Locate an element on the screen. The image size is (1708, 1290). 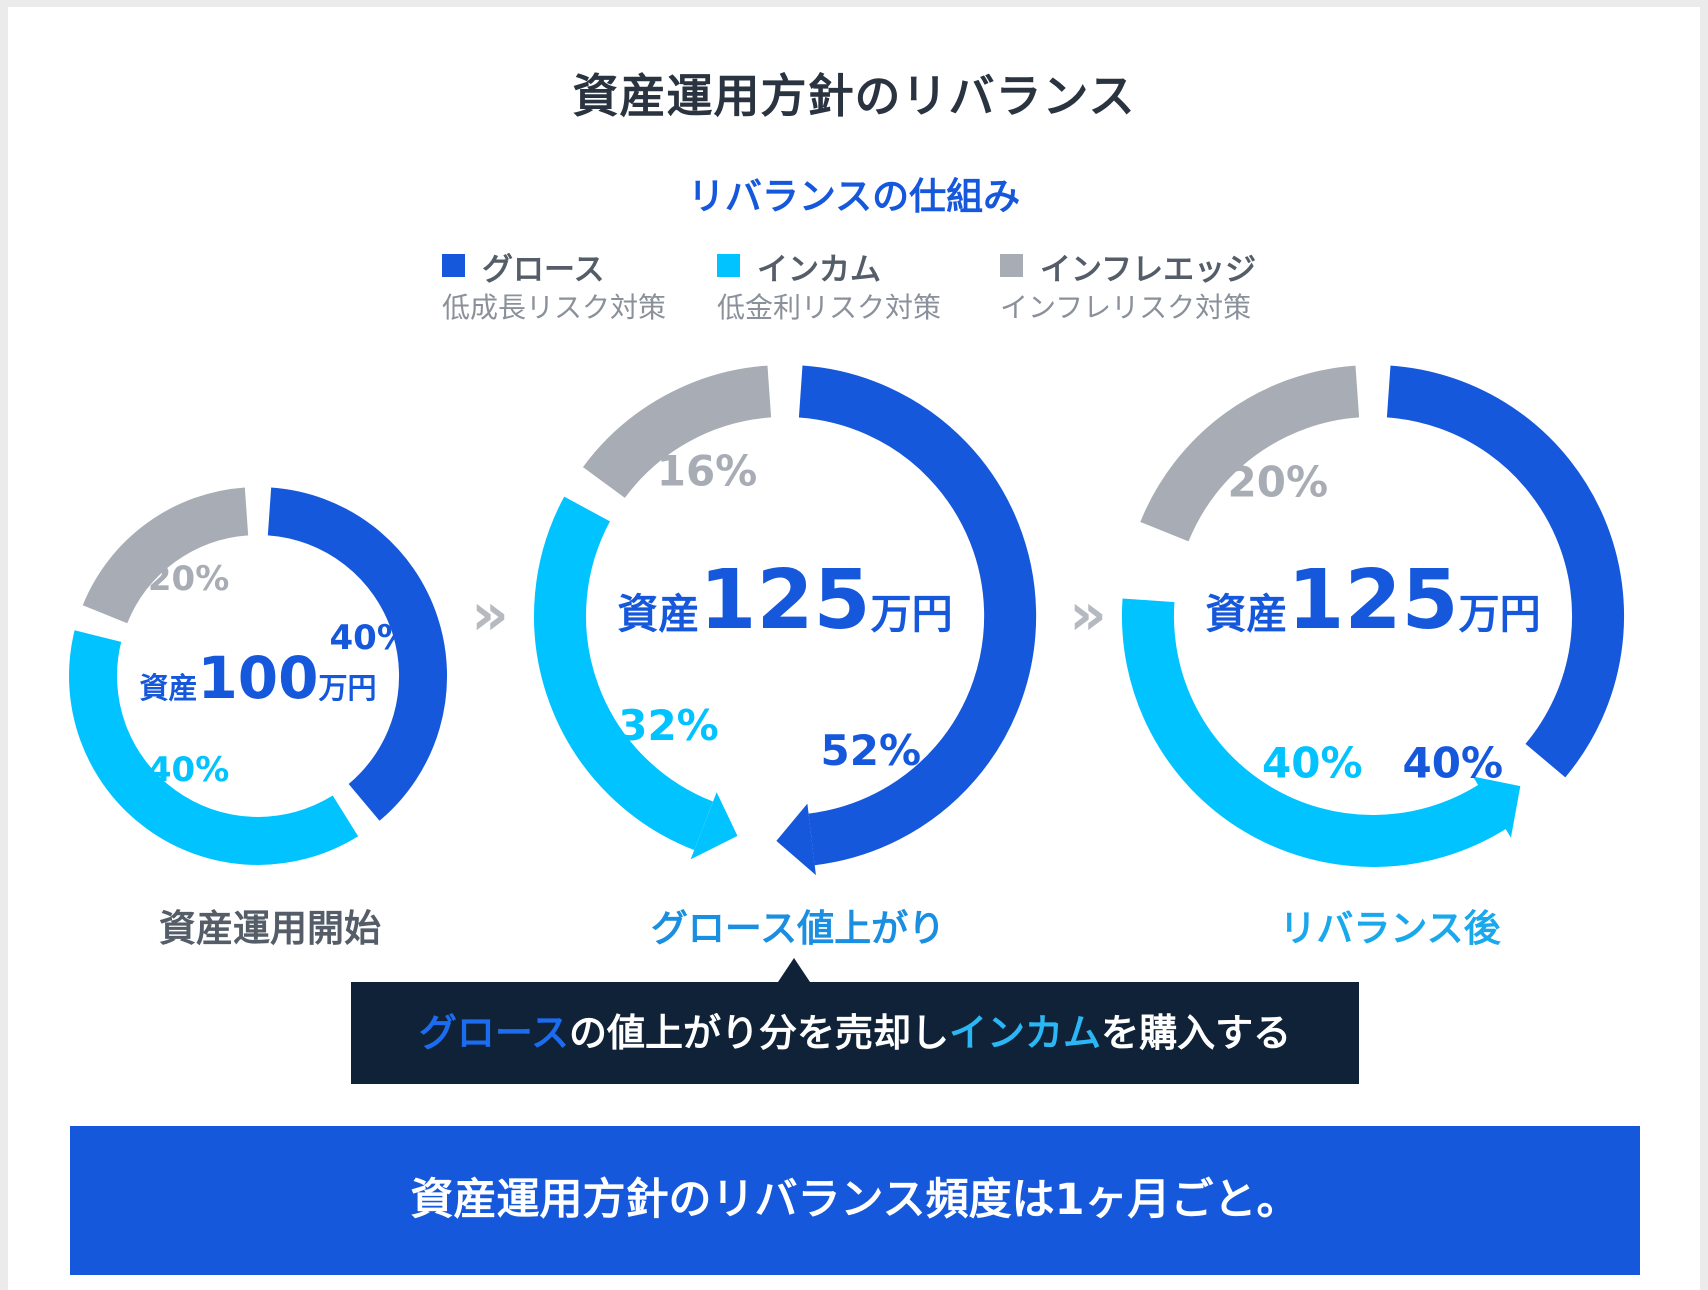
legend-name-growth: グロース is located at coordinates (543, 270).